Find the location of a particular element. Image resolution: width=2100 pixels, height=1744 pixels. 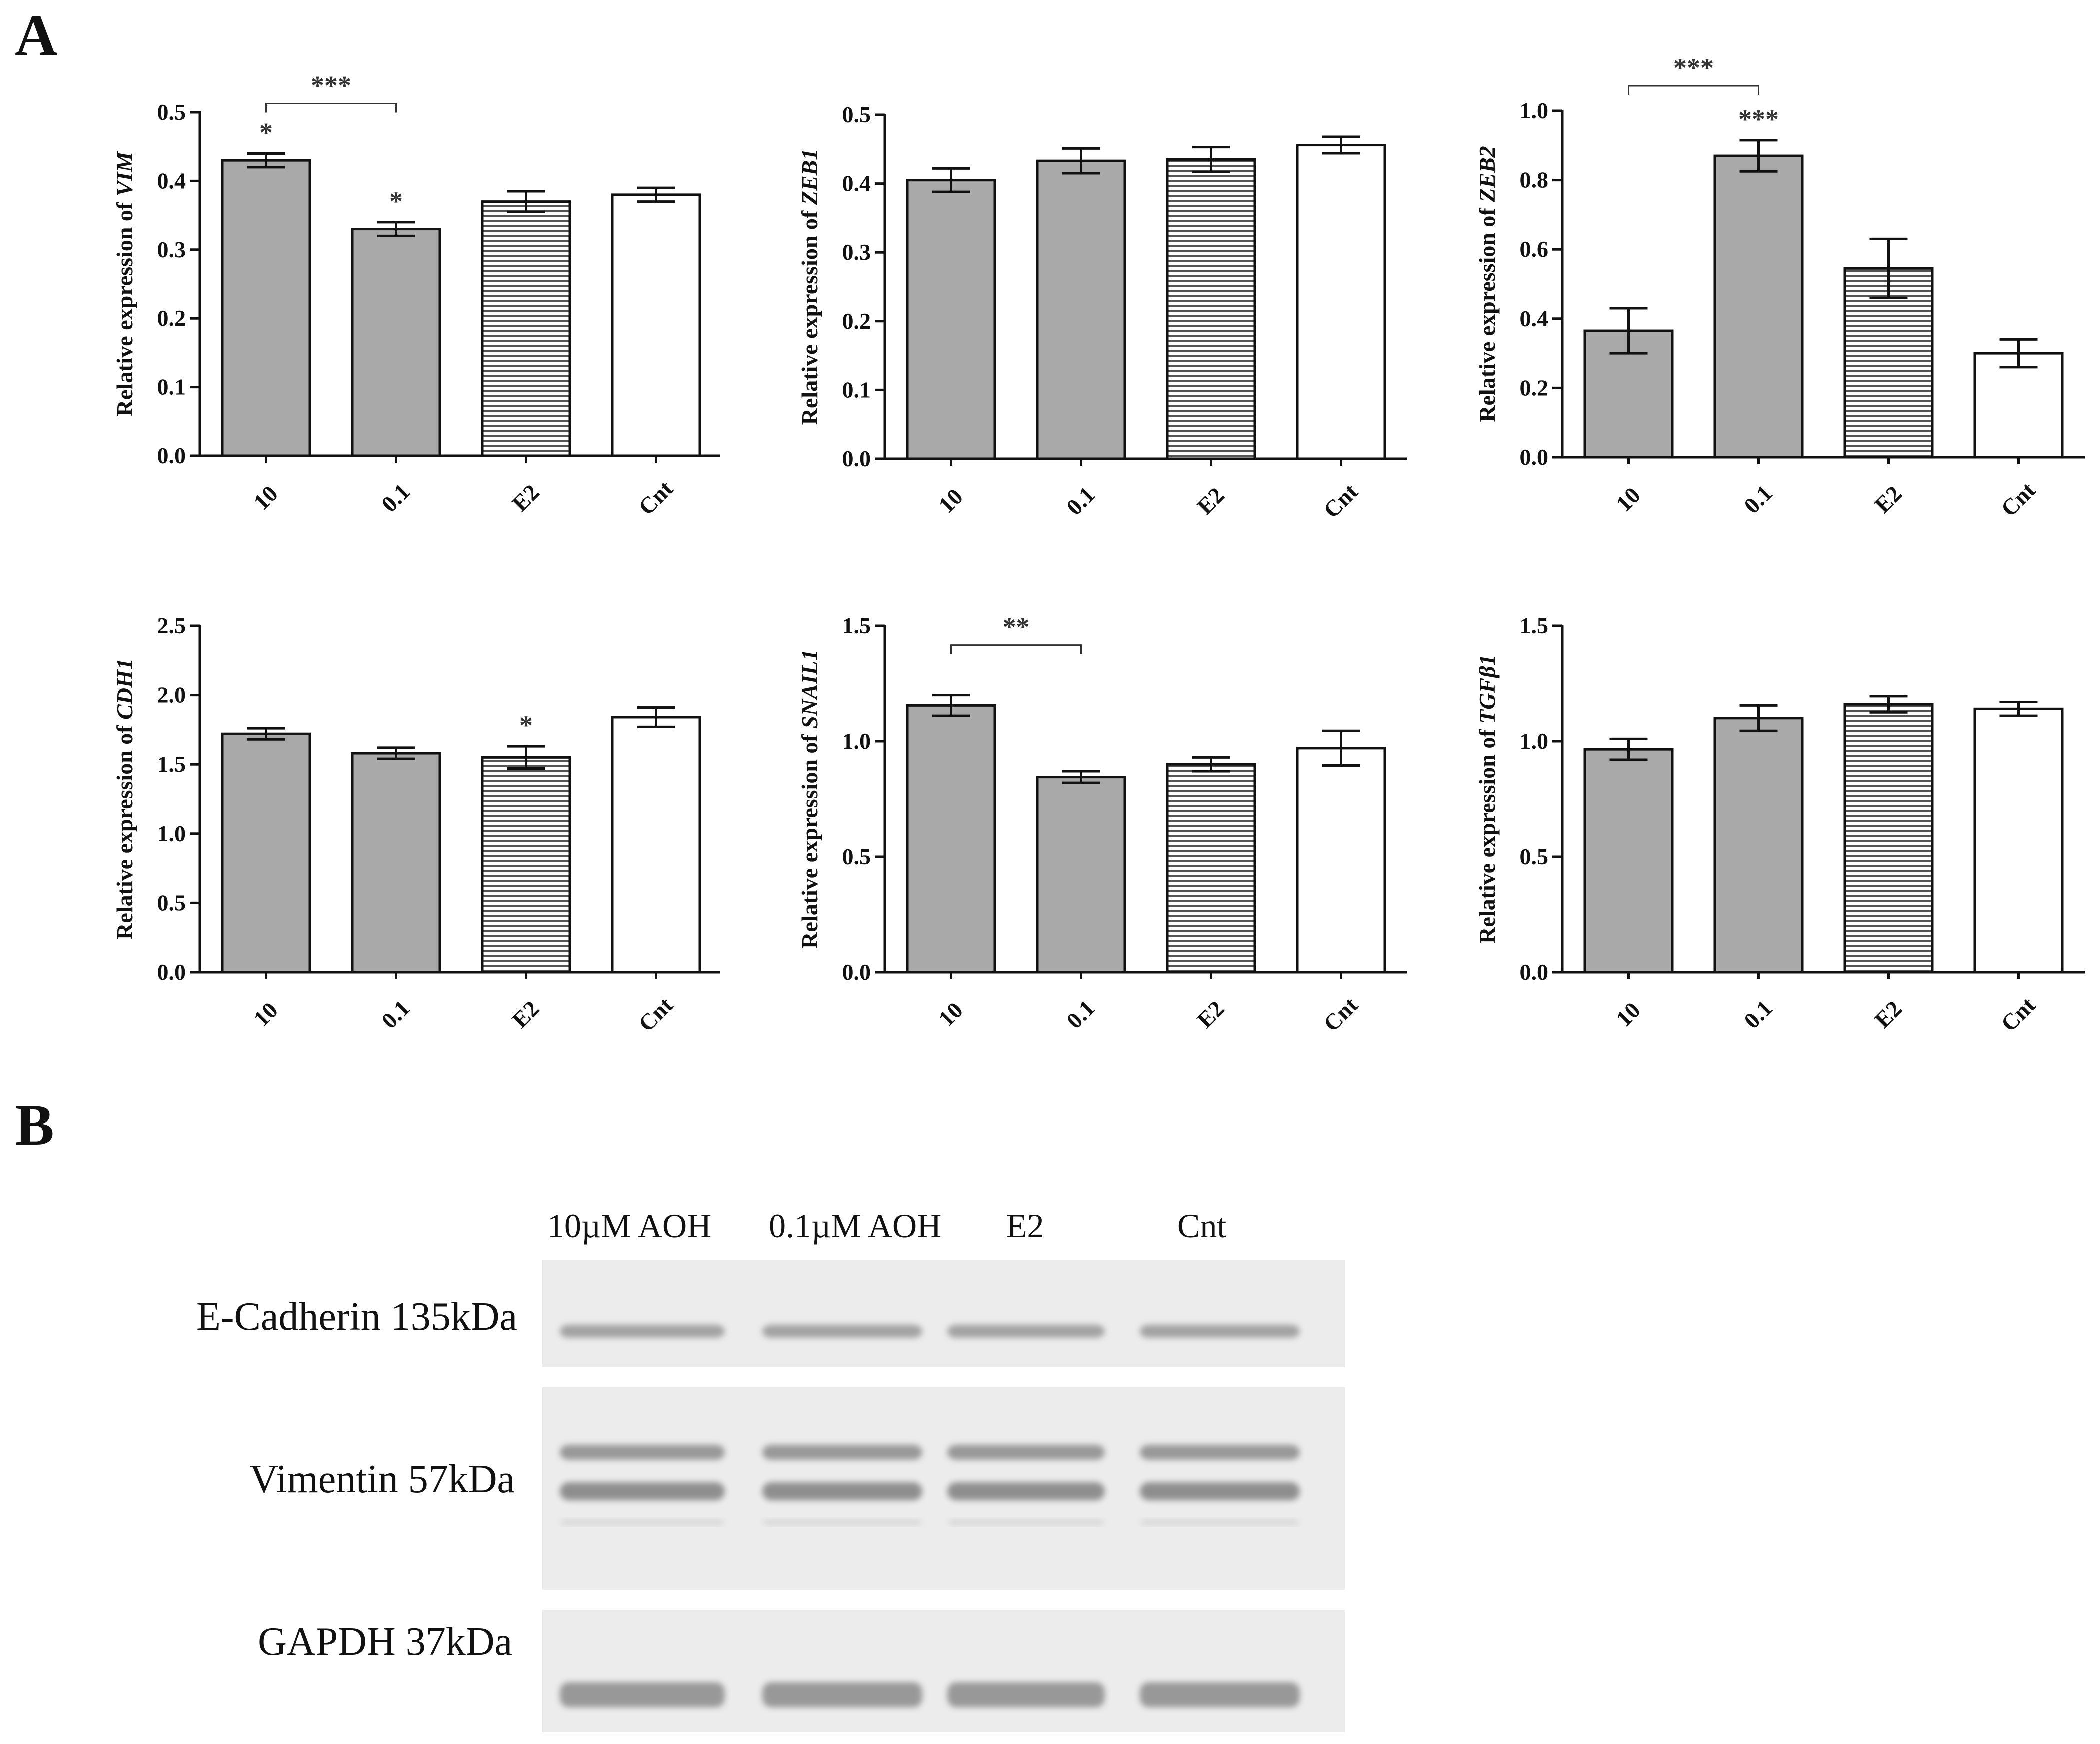

y-axis-label: Relative expression of VIM is located at coordinates (125, 284).